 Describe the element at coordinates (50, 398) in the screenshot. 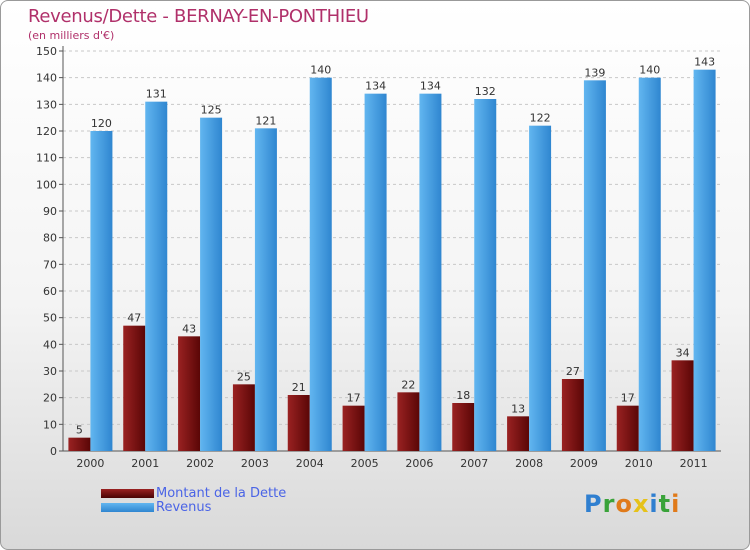

I see `y-tick-label: 20` at that location.